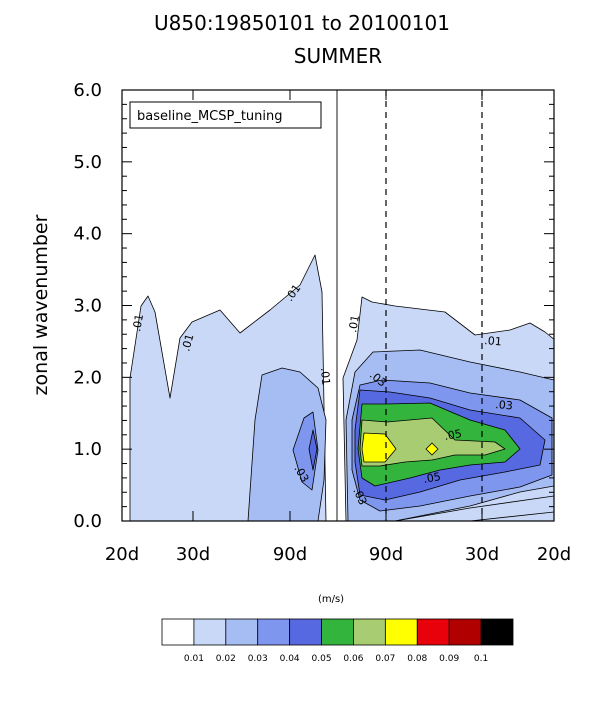 The width and height of the screenshot is (607, 714). I want to click on legend-box, so click(225, 115).